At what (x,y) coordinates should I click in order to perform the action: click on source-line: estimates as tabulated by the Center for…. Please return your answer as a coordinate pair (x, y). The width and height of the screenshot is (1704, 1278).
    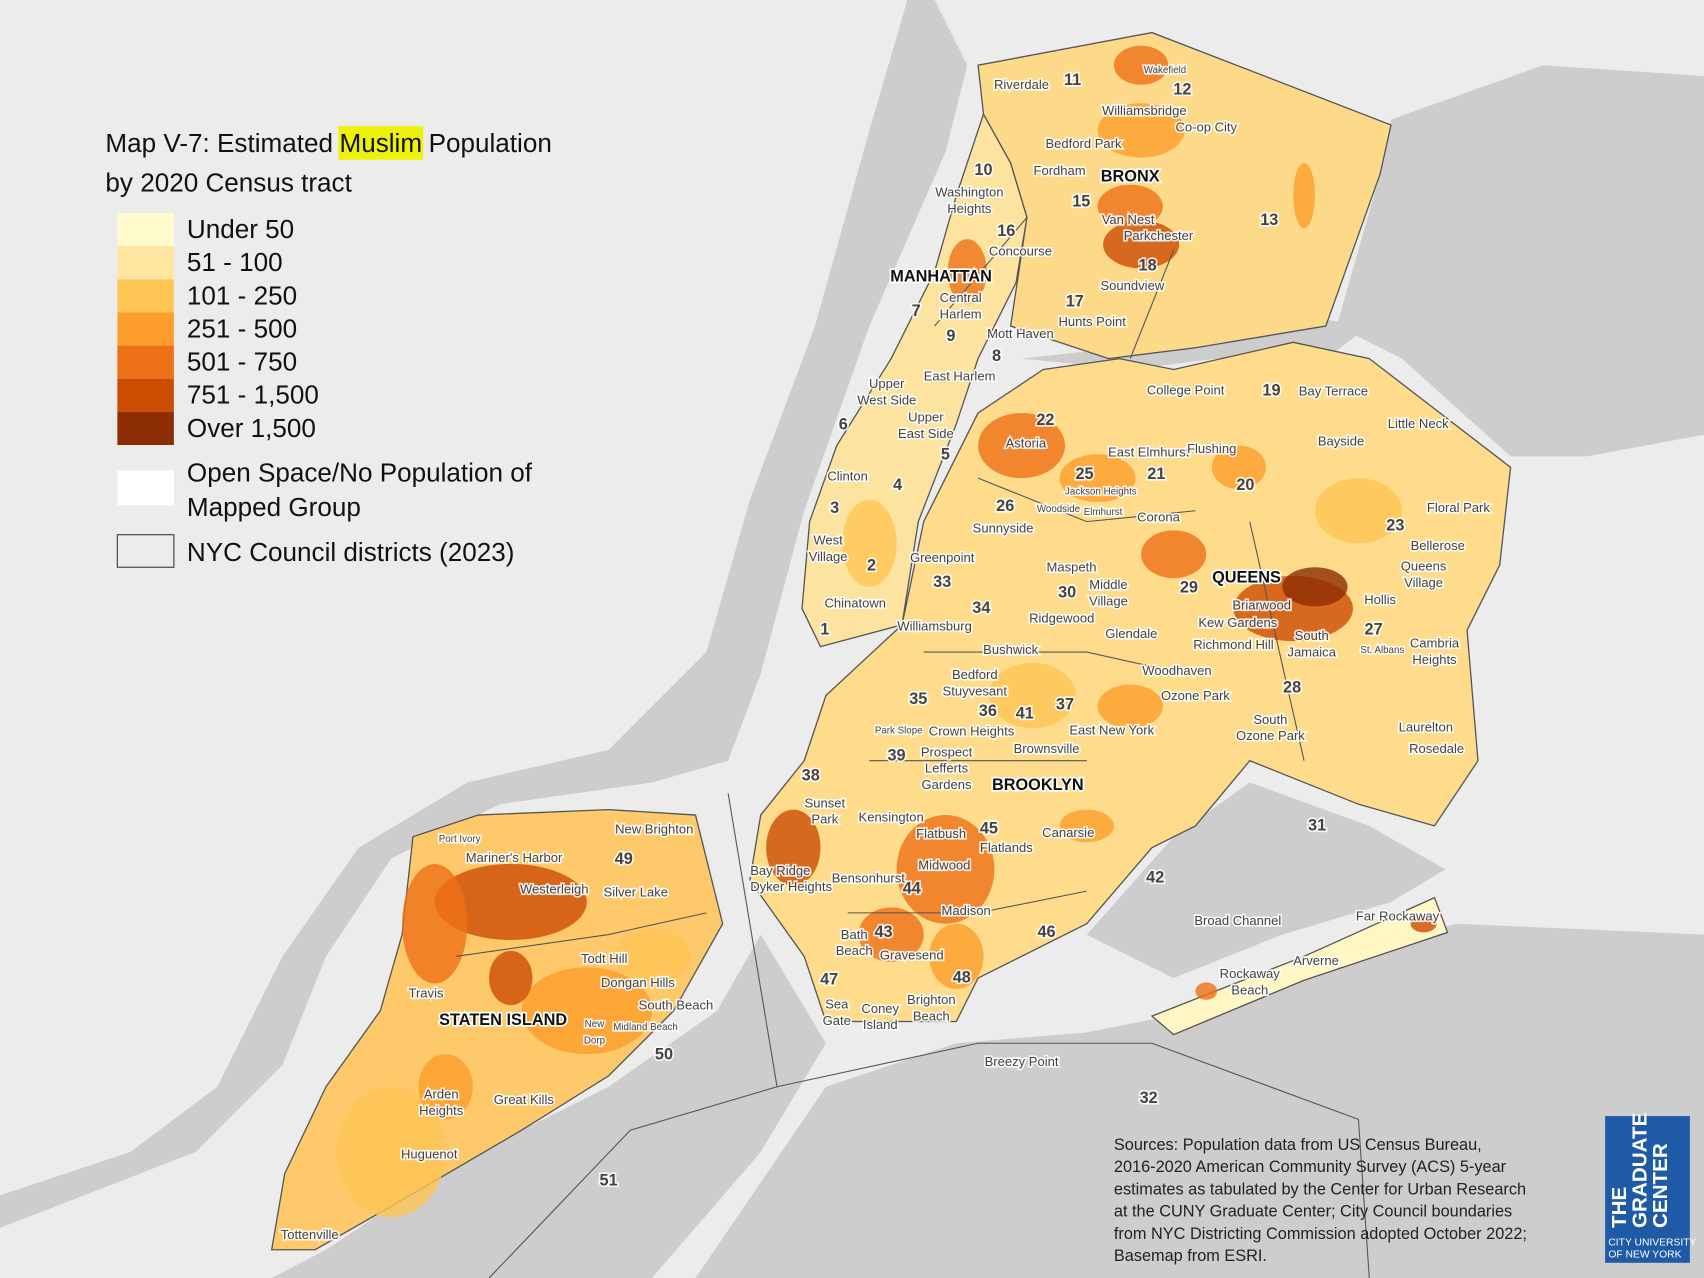
    Looking at the image, I should click on (1320, 1189).